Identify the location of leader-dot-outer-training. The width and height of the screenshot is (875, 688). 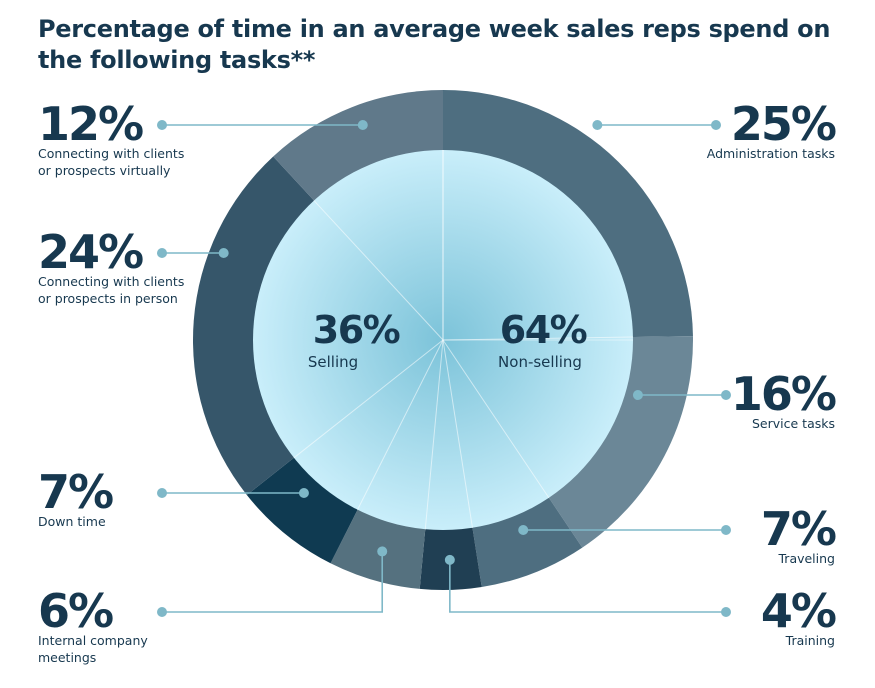
(726, 612).